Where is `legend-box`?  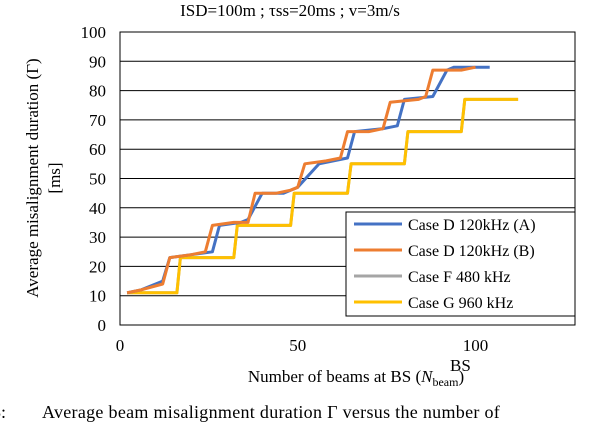 legend-box is located at coordinates (460, 264).